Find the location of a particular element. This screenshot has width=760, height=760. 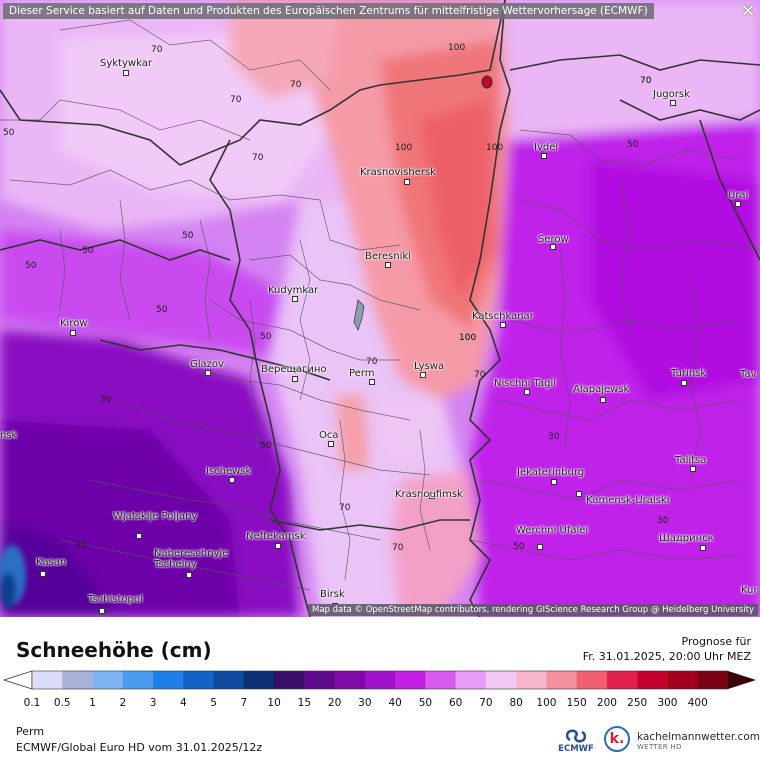

city-label-wjatskije-poljany: Wjatskije Poljany is located at coordinates (155, 516).